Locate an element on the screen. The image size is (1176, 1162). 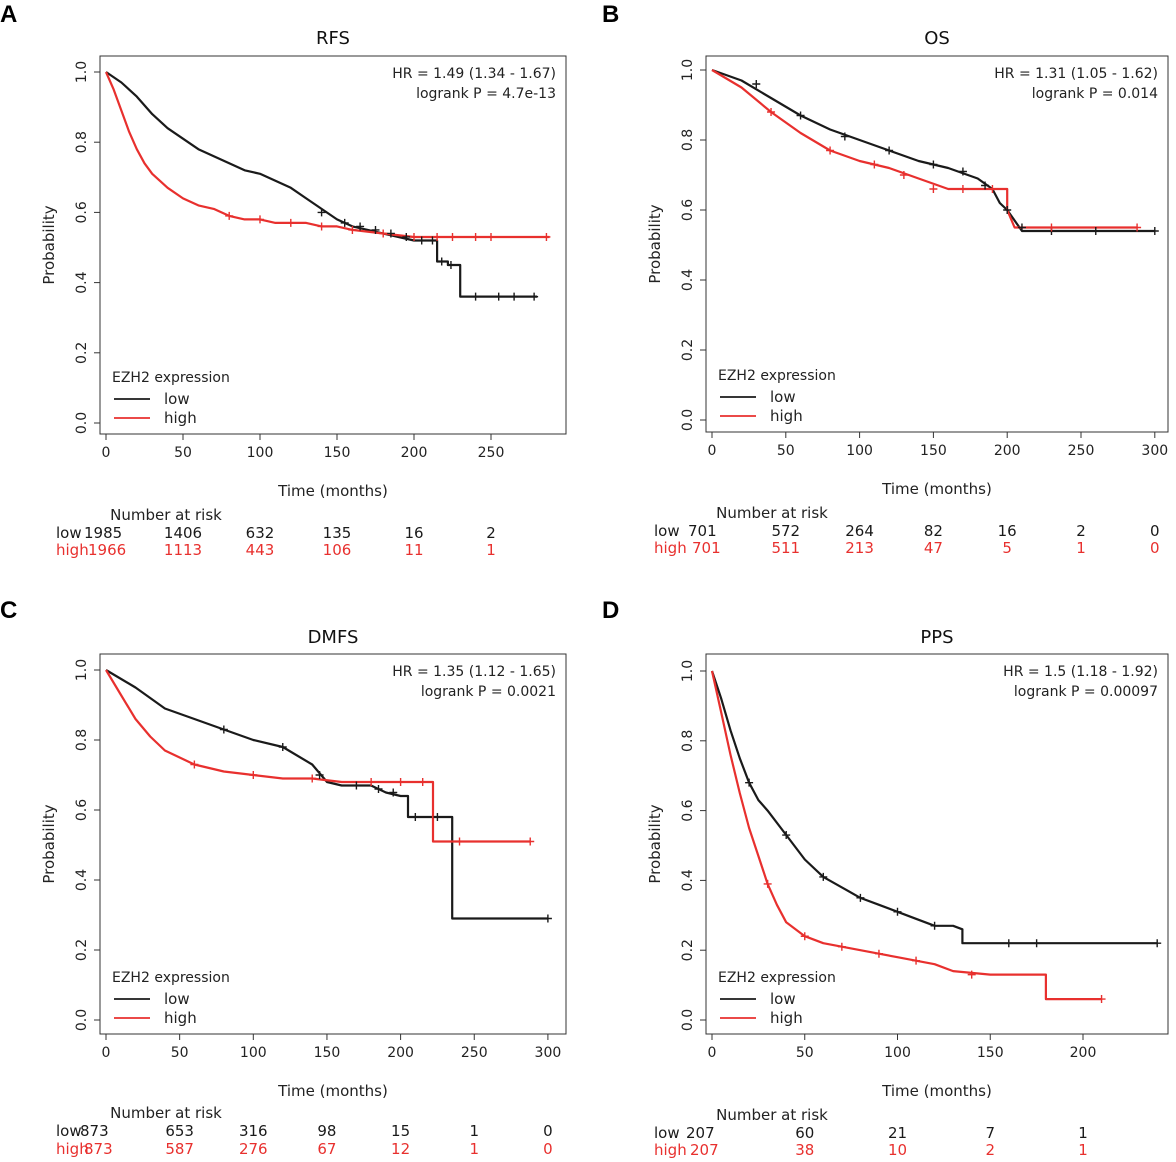
y-axis-label: Probability is located at coordinates (49, 244).